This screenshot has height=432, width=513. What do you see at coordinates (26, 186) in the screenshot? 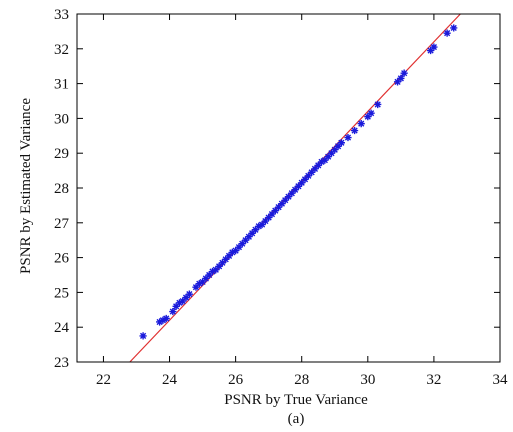
I see `y-axis-label: PSNR by Estimated Variance` at bounding box center [26, 186].